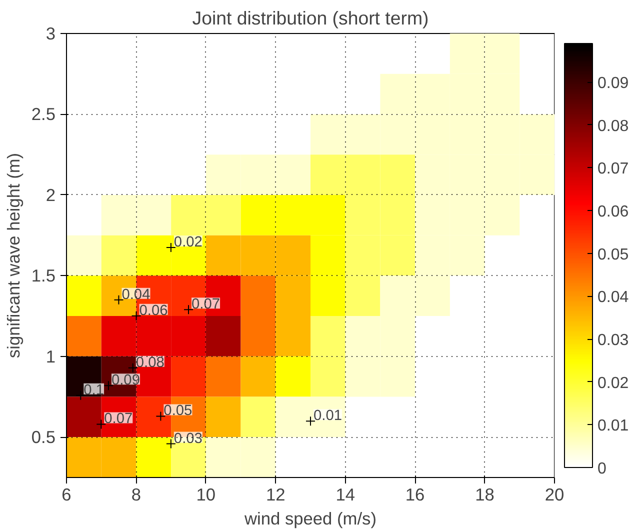 This screenshot has height=531, width=641. What do you see at coordinates (51, 34) in the screenshot?
I see `y-tick-label: 3` at bounding box center [51, 34].